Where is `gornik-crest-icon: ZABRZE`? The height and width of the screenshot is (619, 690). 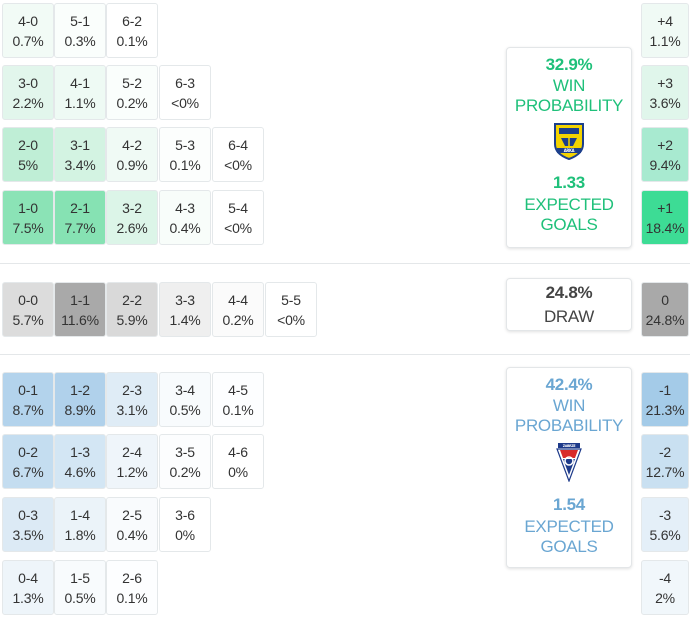
gornik-crest-icon: ZABRZE is located at coordinates (569, 464).